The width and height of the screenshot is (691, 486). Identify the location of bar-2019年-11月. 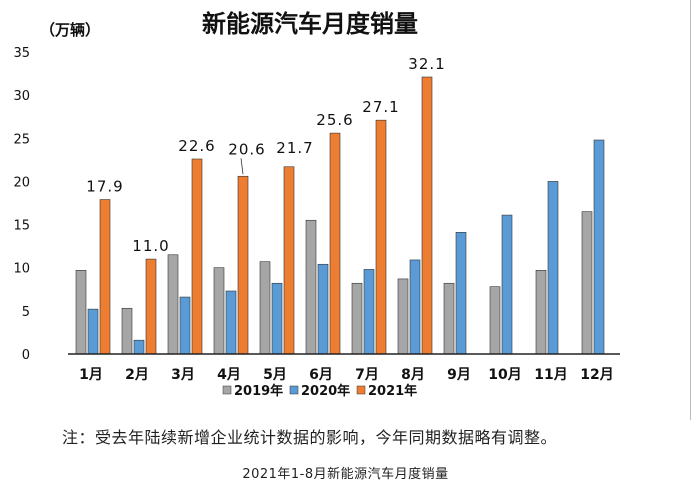
(541, 312).